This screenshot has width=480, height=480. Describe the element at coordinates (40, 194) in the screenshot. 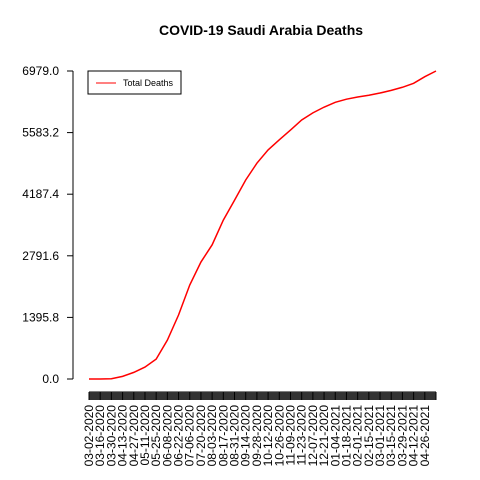

I see `y-tick-label: 4187.4` at that location.